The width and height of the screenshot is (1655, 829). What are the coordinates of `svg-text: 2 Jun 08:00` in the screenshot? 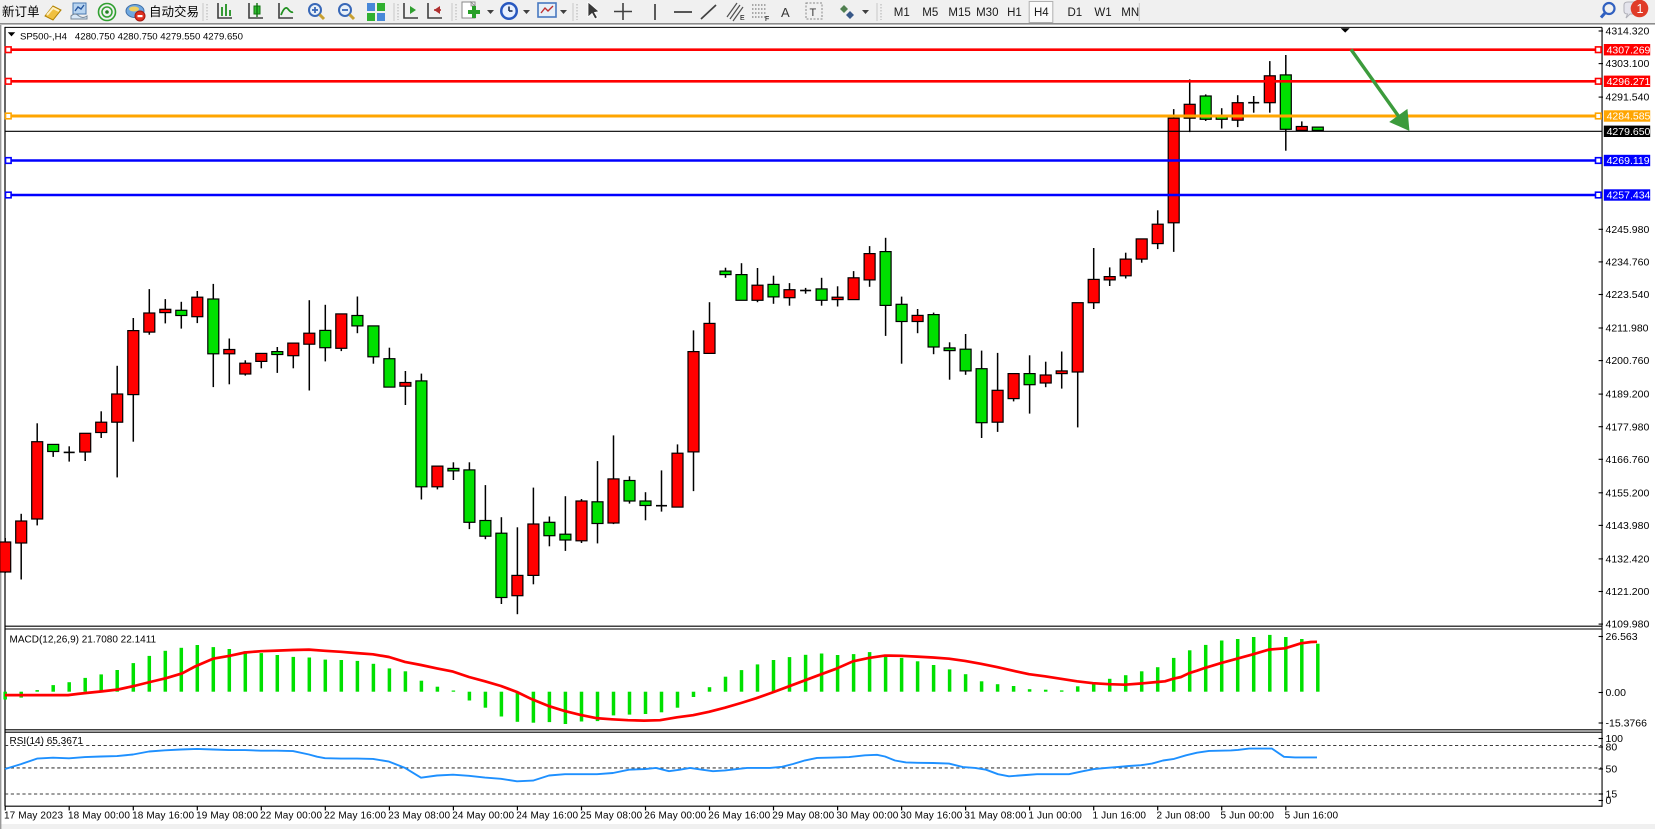 It's located at (1184, 816).